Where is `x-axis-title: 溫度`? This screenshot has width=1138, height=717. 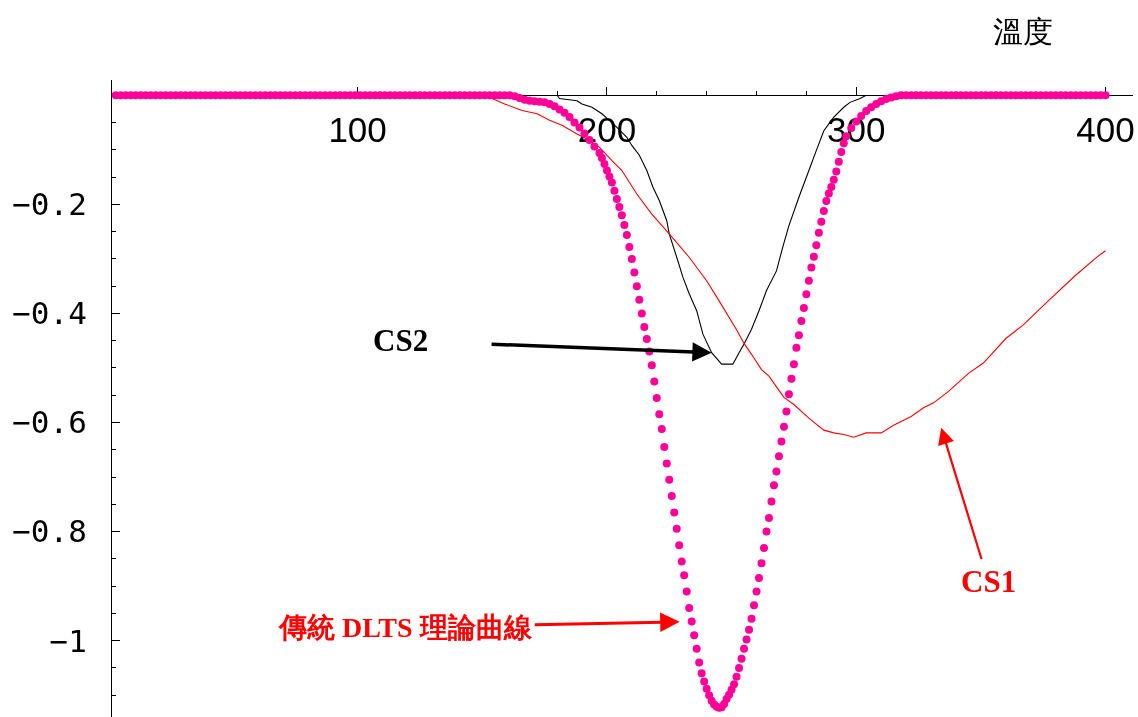 x-axis-title: 溫度 is located at coordinates (1023, 31).